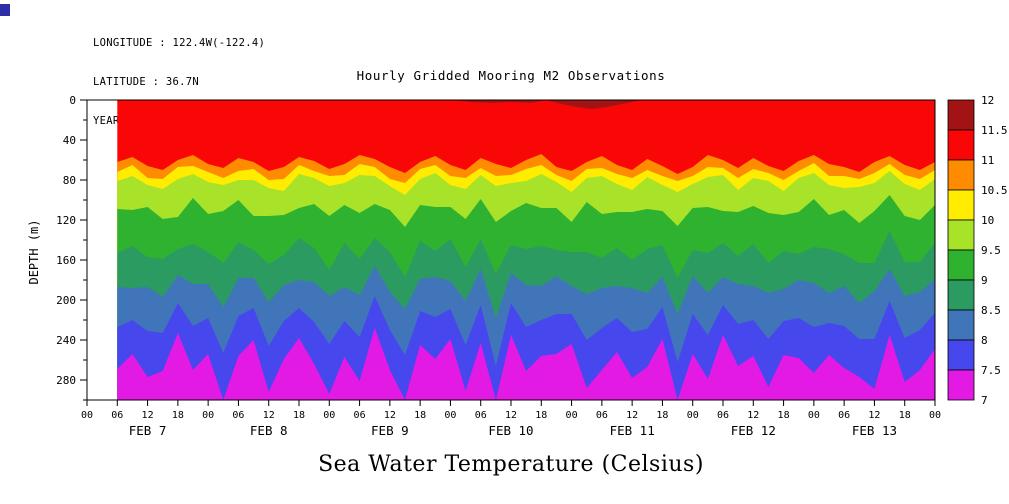 This screenshot has width=1009, height=504. I want to click on y-tick-label: 240, so click(66, 340).